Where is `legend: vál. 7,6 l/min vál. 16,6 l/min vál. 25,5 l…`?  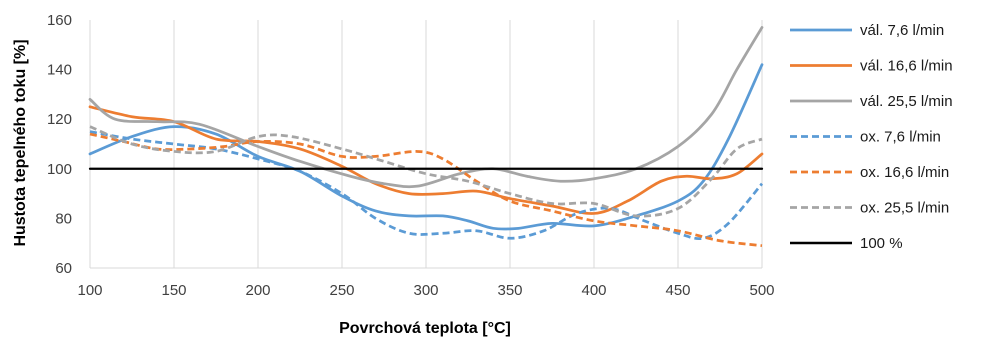 legend: vál. 7,6 l/min vál. 16,6 l/min vál. 25,5 l… is located at coordinates (871, 137).